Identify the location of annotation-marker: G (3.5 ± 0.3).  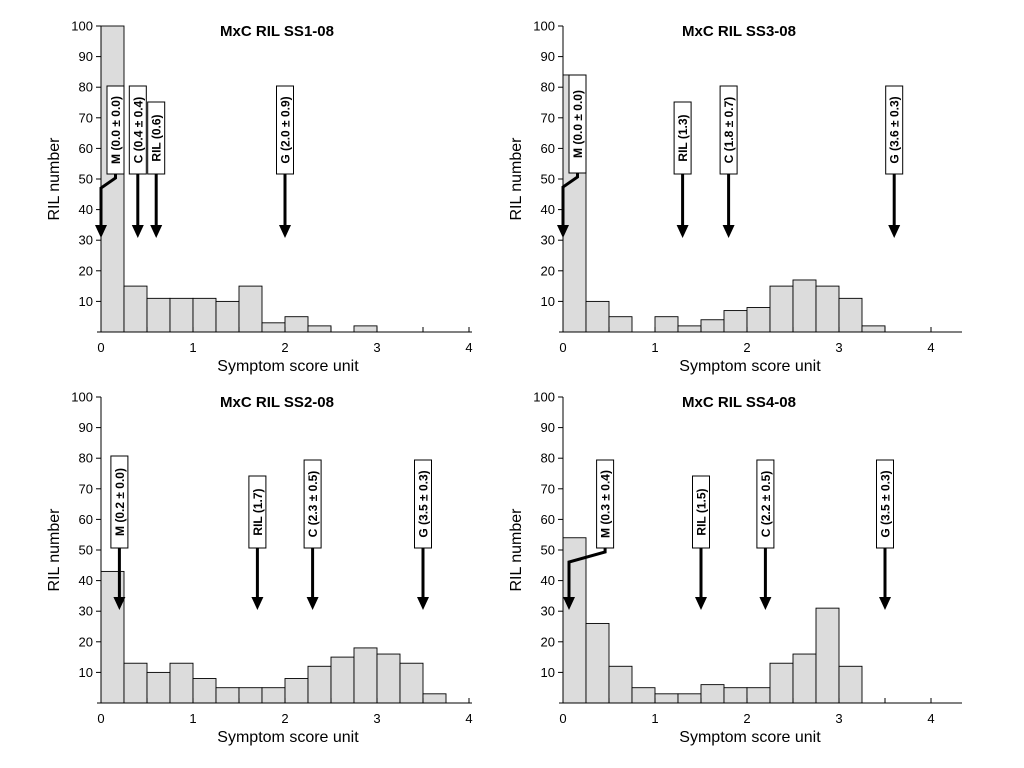
(885, 534).